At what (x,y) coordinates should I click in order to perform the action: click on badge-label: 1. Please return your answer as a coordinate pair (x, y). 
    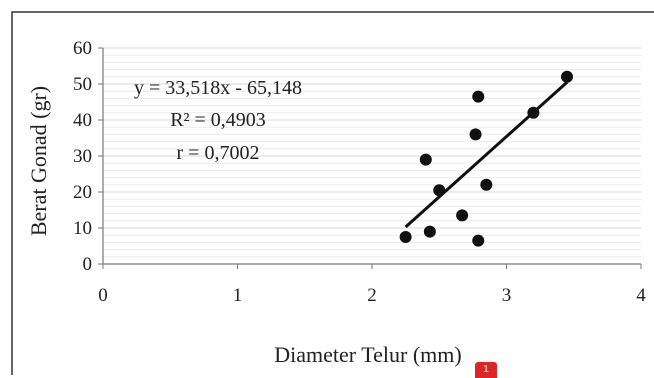
    Looking at the image, I should click on (486, 369).